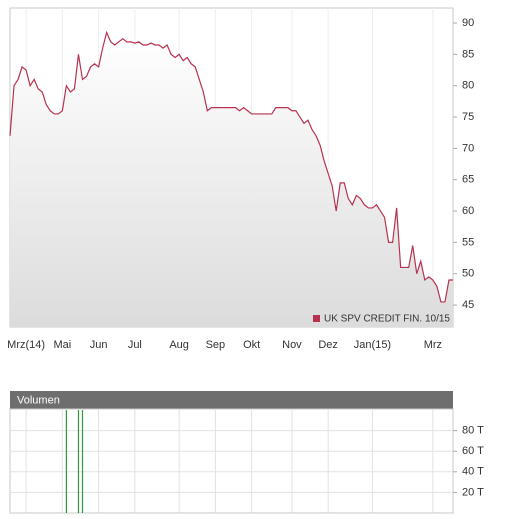  Describe the element at coordinates (62, 345) in the screenshot. I see `x-tick-label: Mai` at that location.